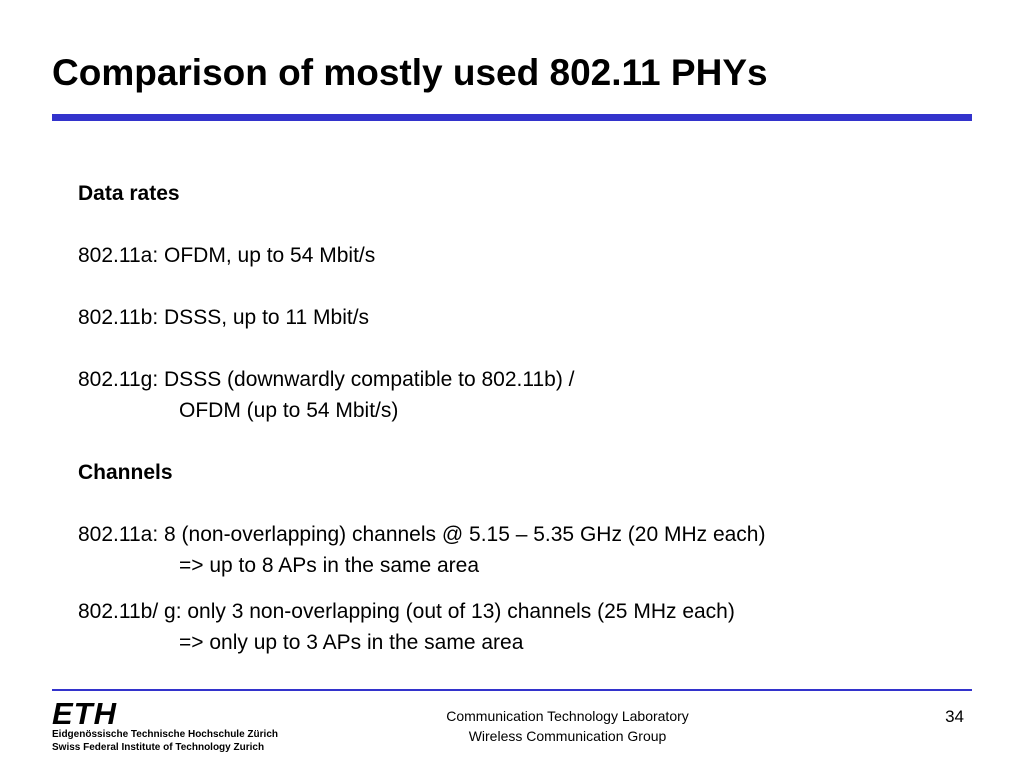 This screenshot has height=768, width=1024. What do you see at coordinates (129, 193) in the screenshot?
I see `data-rates-heading: Data rates` at bounding box center [129, 193].